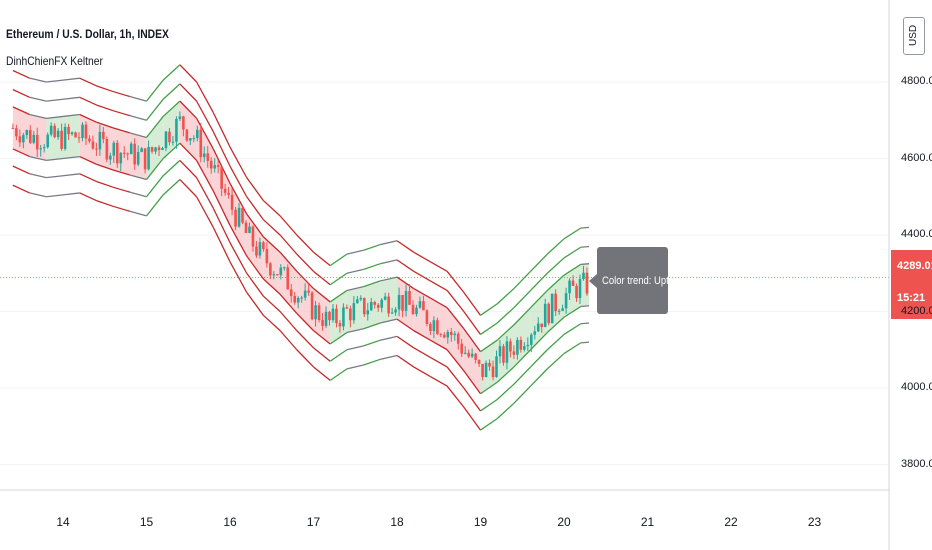 The width and height of the screenshot is (932, 550). What do you see at coordinates (911, 298) in the screenshot?
I see `bar-countdown: 15:21` at bounding box center [911, 298].